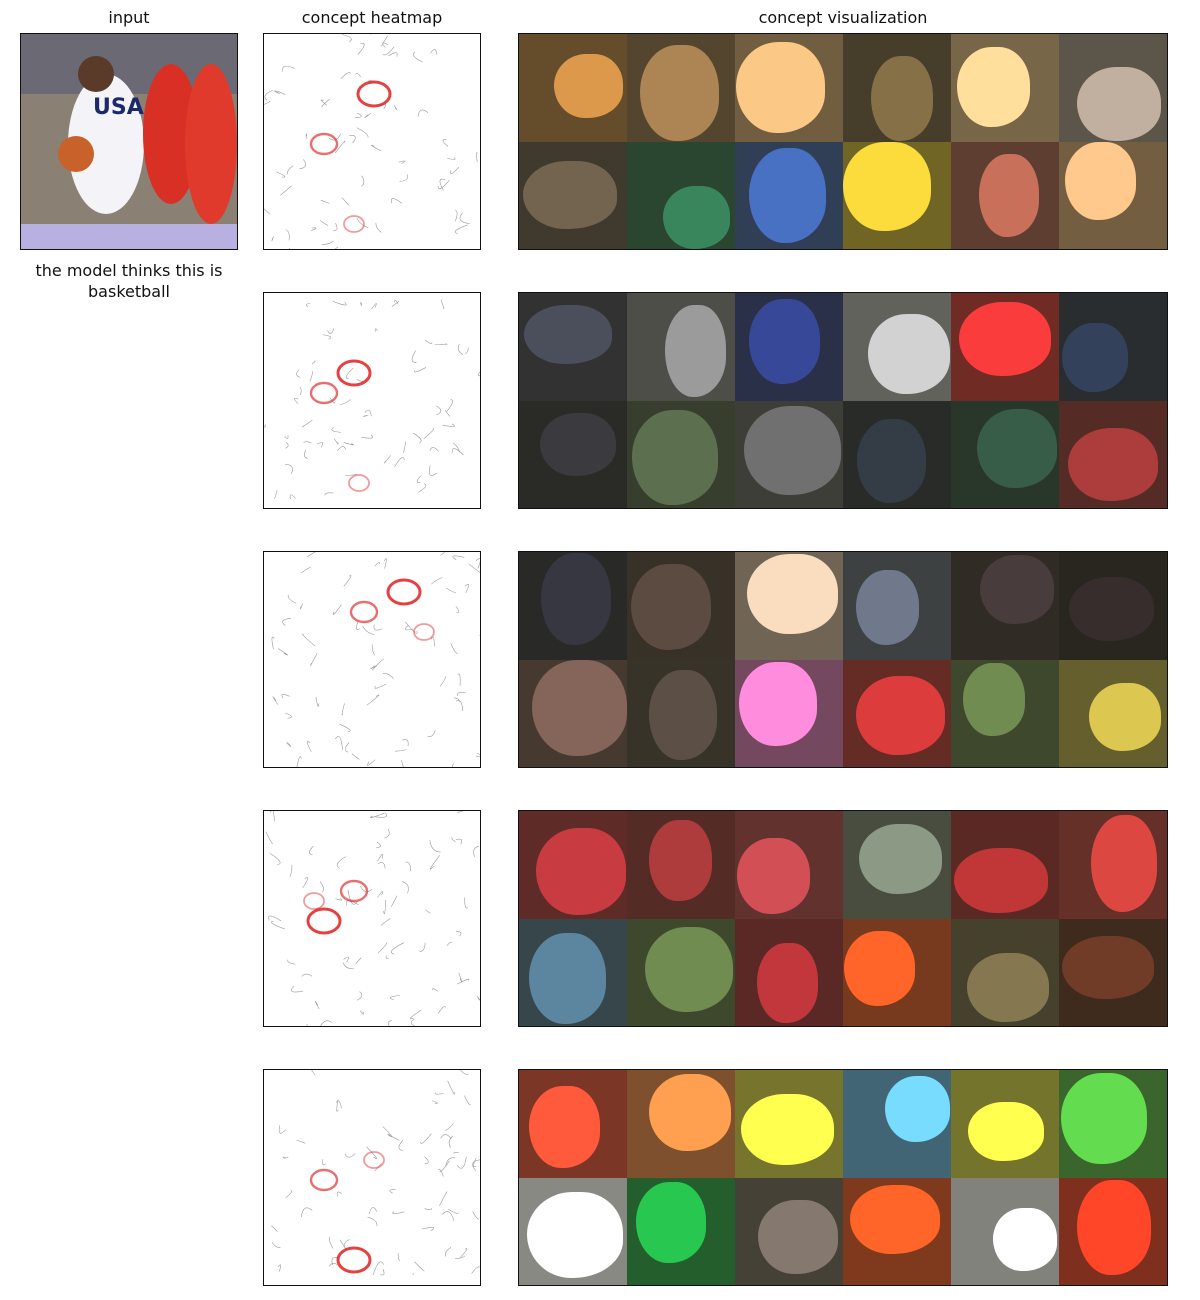 This screenshot has width=1200, height=1300. I want to click on prediction-label: the model thinks this is basketball, so click(129, 281).